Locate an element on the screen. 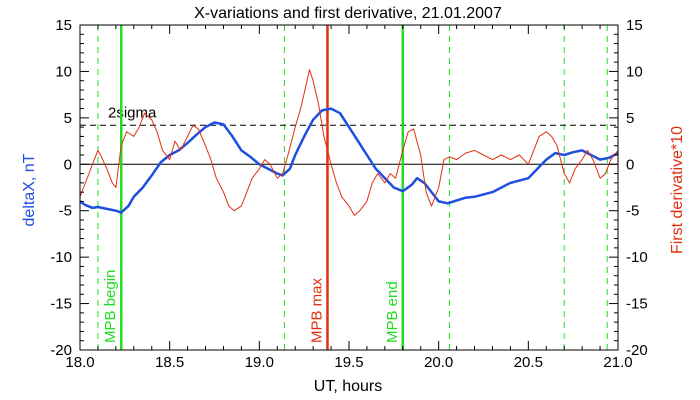 The width and height of the screenshot is (700, 400). y-tick-label-left-0: -20 is located at coordinates (61, 350).